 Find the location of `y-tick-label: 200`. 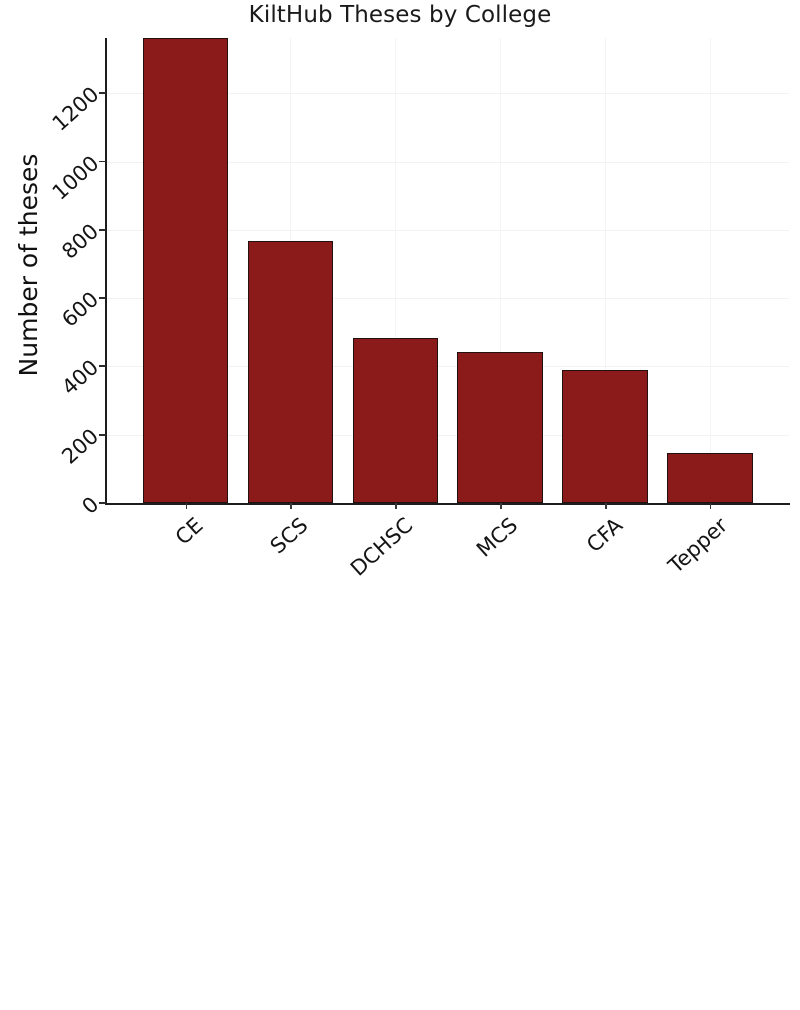

y-tick-label: 200 is located at coordinates (80, 446).